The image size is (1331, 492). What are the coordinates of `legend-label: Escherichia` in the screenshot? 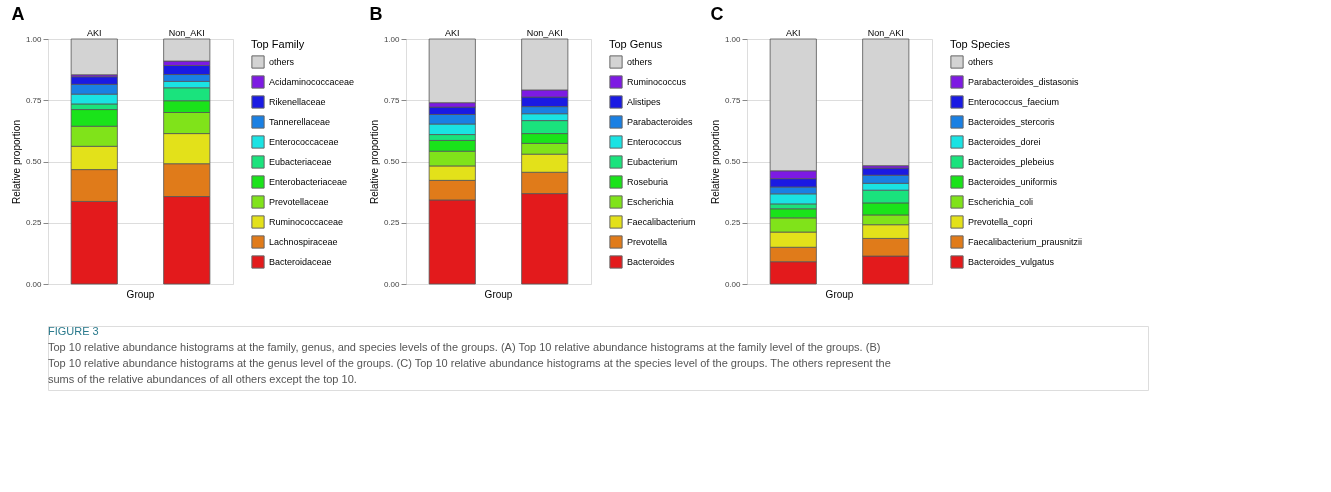 It's located at (650, 202).